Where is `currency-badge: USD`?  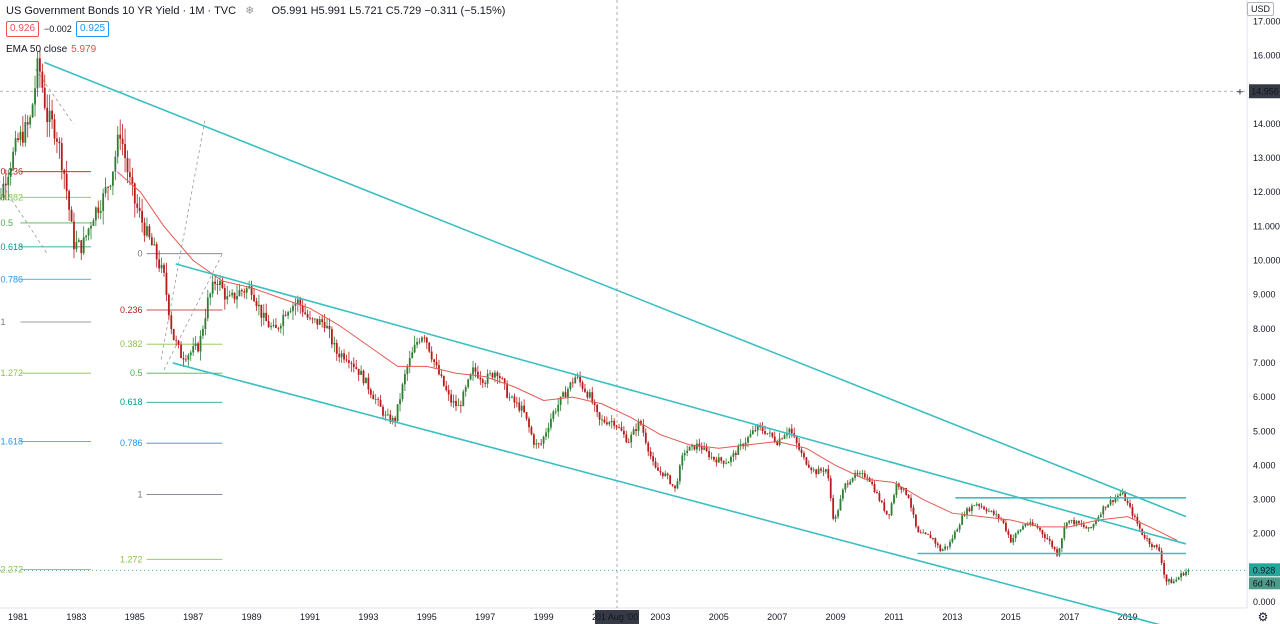 currency-badge: USD is located at coordinates (1260, 9).